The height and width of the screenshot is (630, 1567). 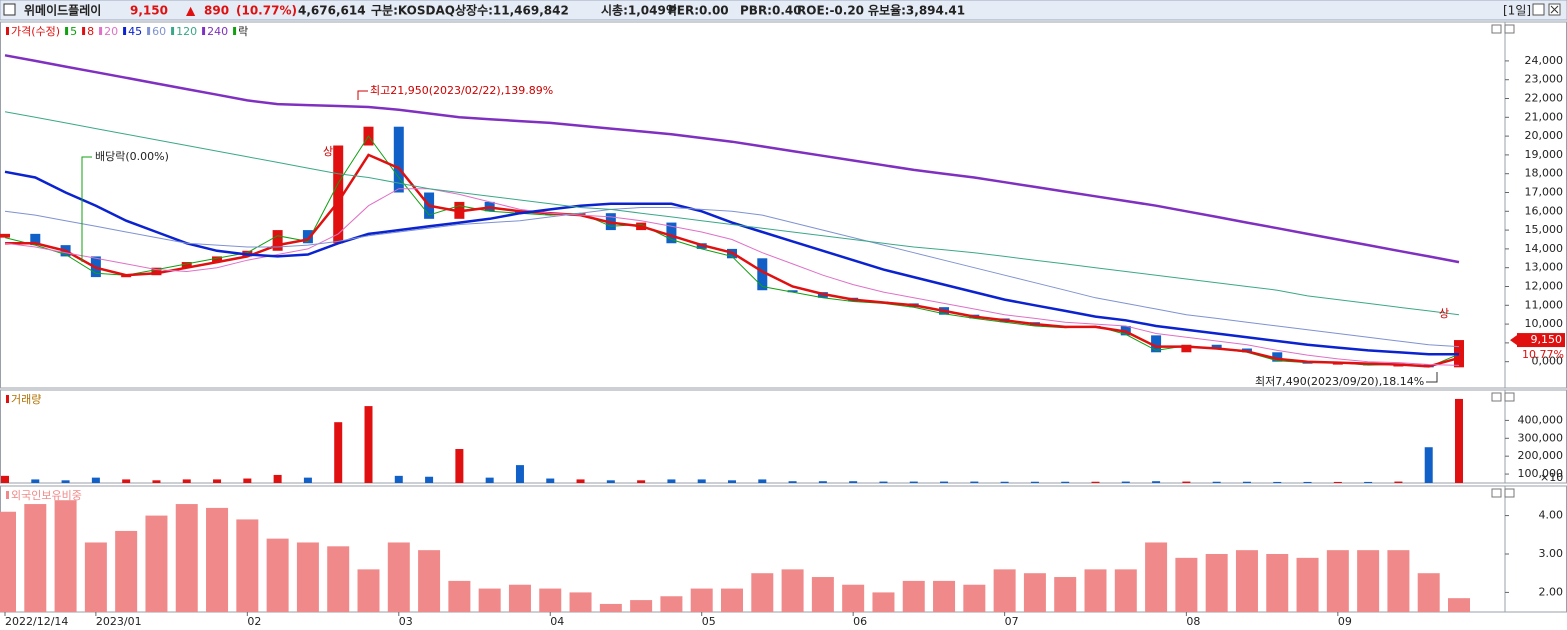 What do you see at coordinates (46, 495) in the screenshot?
I see `panel-title: 외국인보유비중` at bounding box center [46, 495].